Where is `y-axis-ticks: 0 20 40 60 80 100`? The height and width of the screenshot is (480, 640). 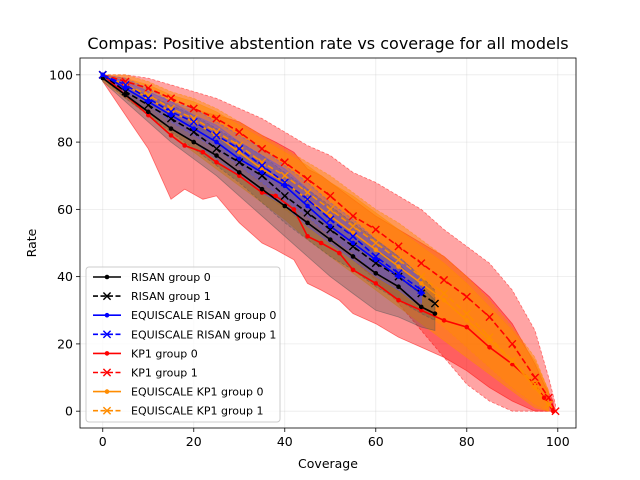
y-axis-ticks: 0 20 40 60 80 100 is located at coordinates (64, 243).